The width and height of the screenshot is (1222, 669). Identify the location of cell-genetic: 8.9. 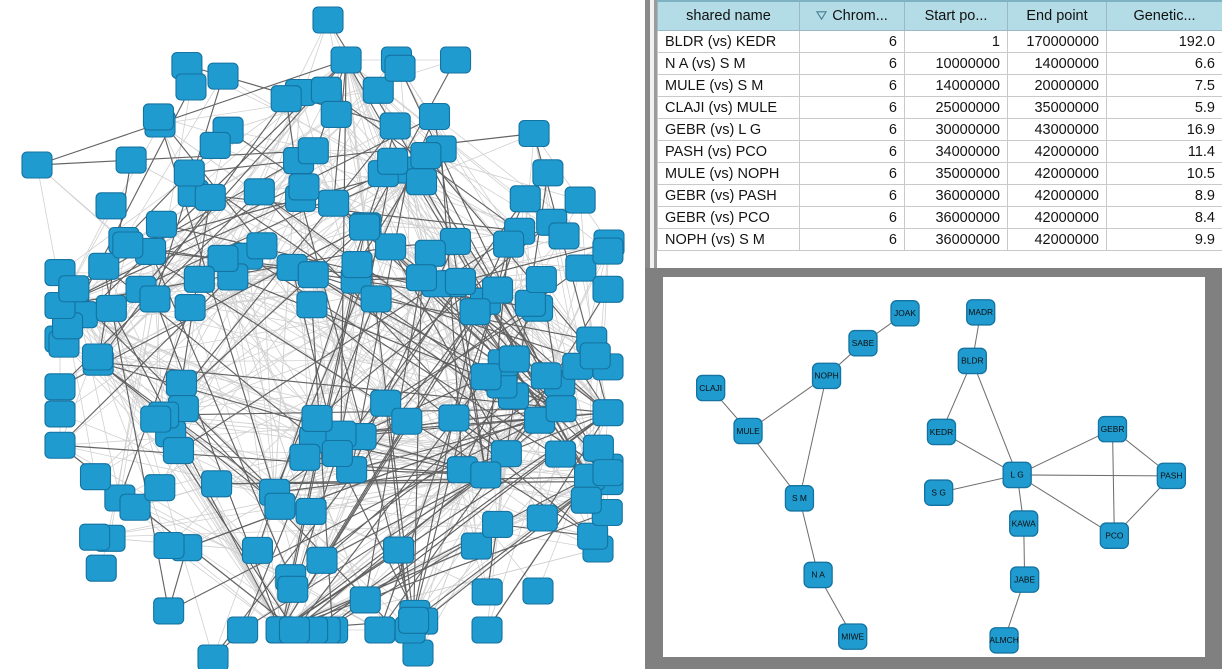
(1164, 195).